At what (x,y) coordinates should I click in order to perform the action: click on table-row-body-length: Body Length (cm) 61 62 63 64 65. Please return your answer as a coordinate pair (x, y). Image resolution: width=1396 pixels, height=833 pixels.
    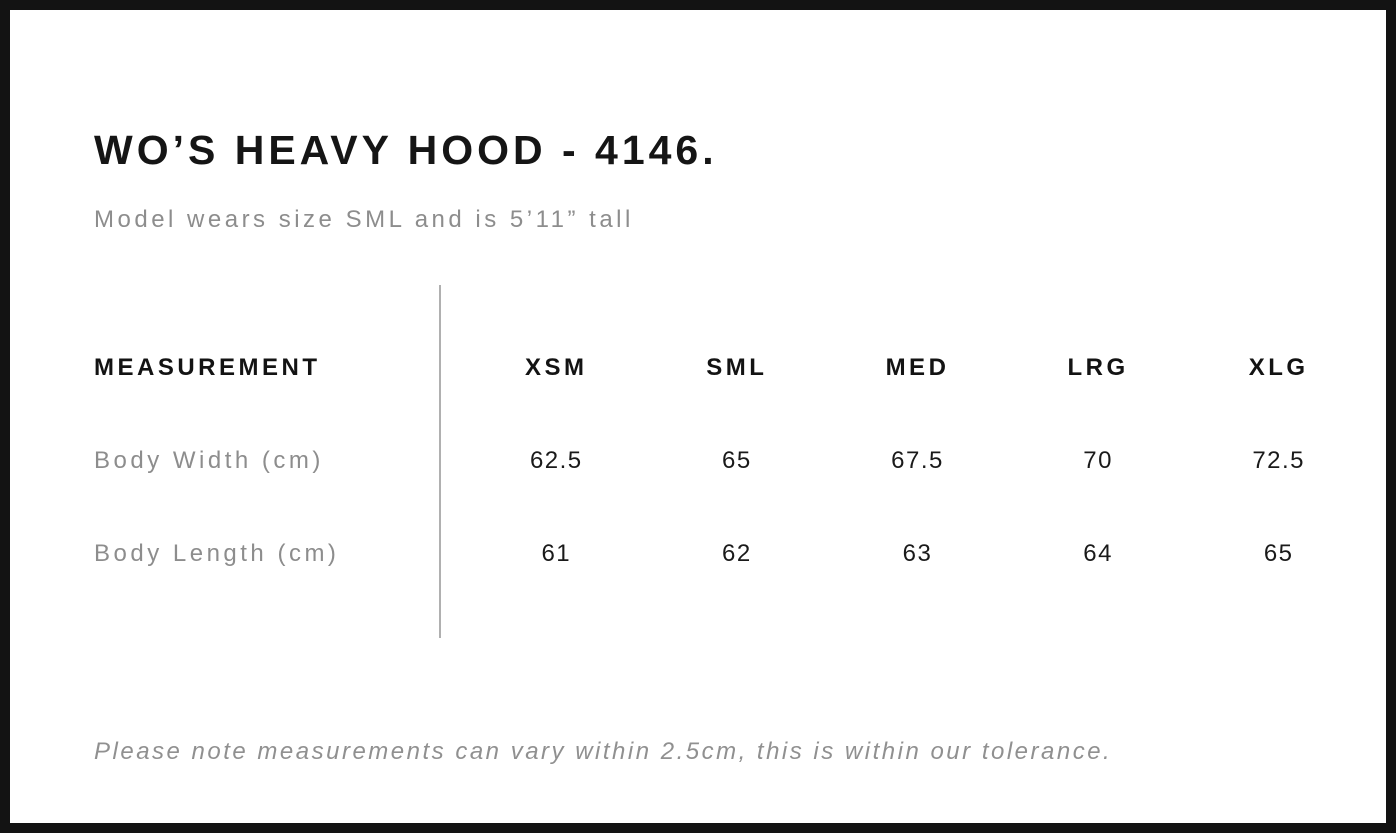
    Looking at the image, I should click on (731, 553).